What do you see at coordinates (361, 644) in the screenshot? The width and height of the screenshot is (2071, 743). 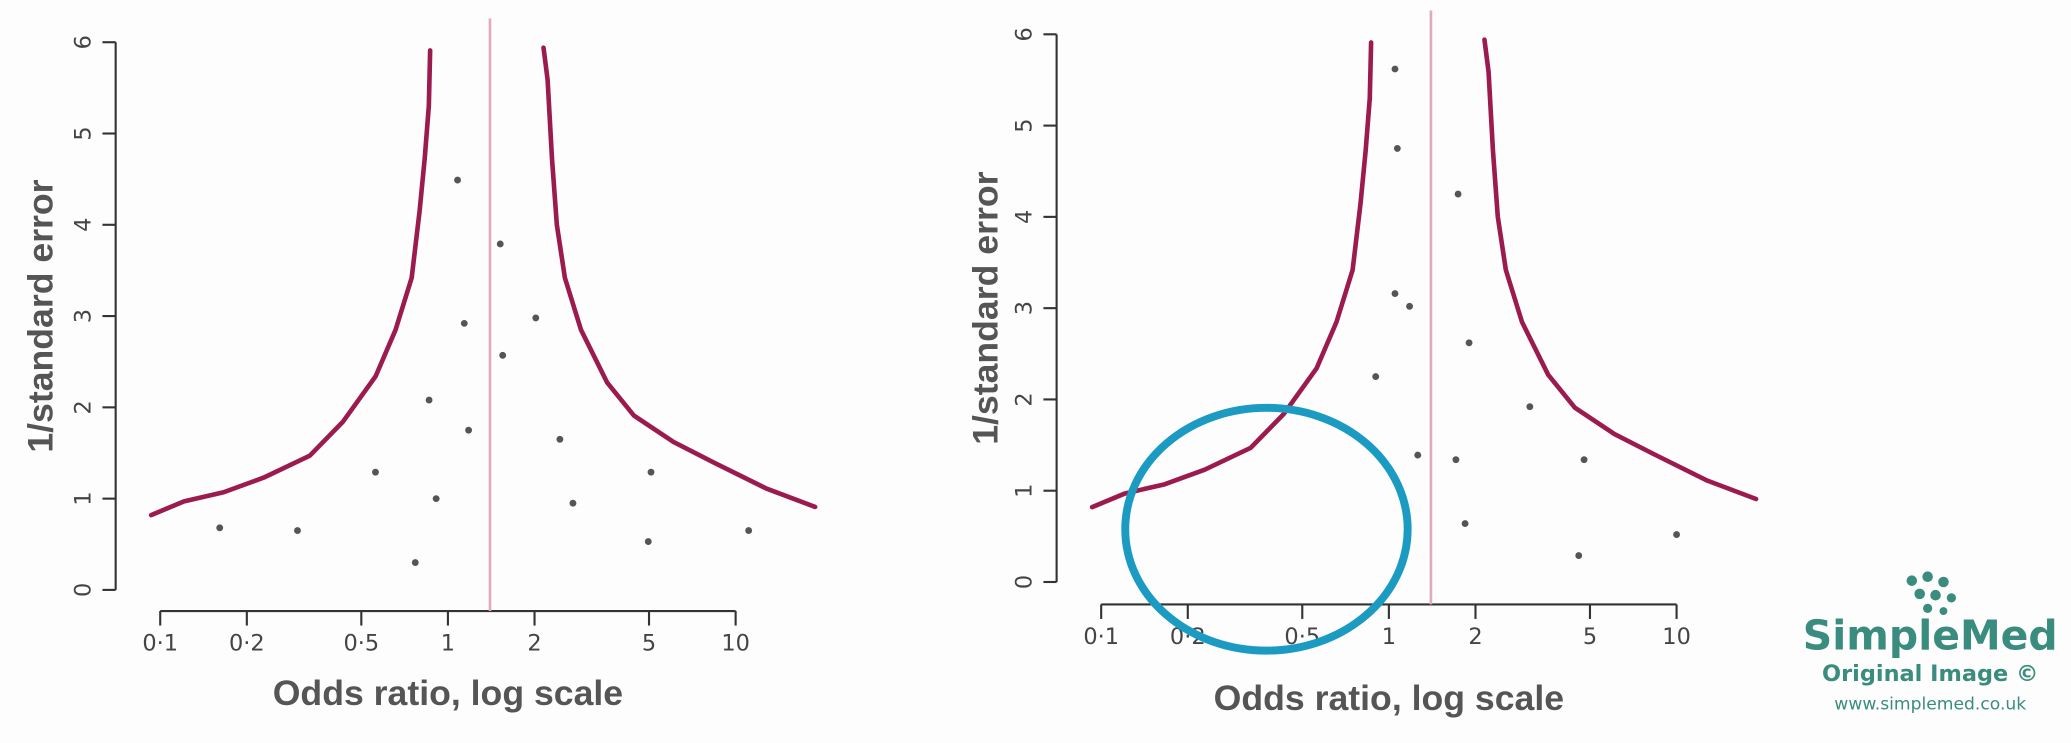 I see `x-tick-label: 0·5` at bounding box center [361, 644].